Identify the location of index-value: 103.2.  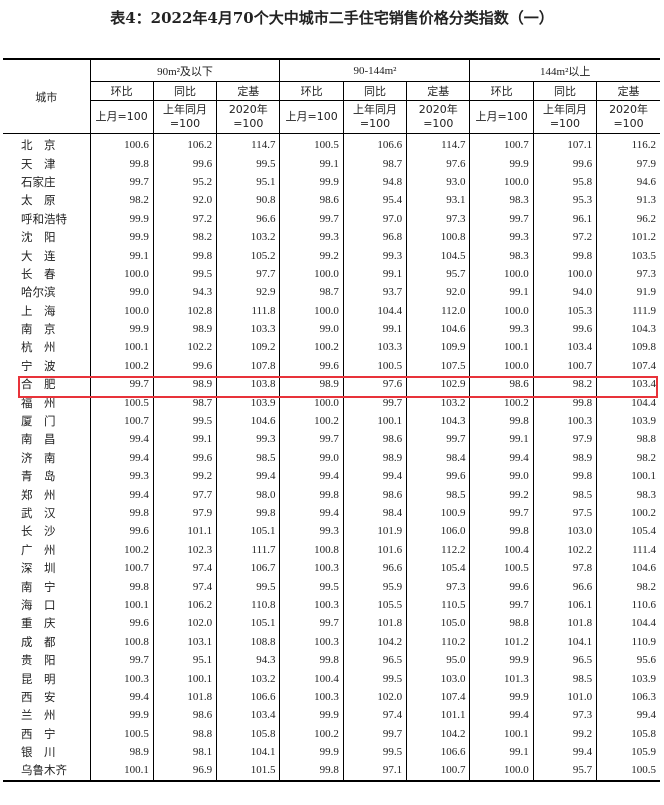
(248, 678).